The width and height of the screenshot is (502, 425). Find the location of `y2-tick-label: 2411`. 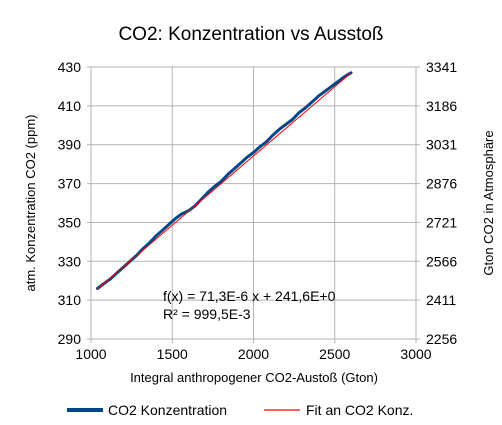

y2-tick-label: 2411 is located at coordinates (441, 300).